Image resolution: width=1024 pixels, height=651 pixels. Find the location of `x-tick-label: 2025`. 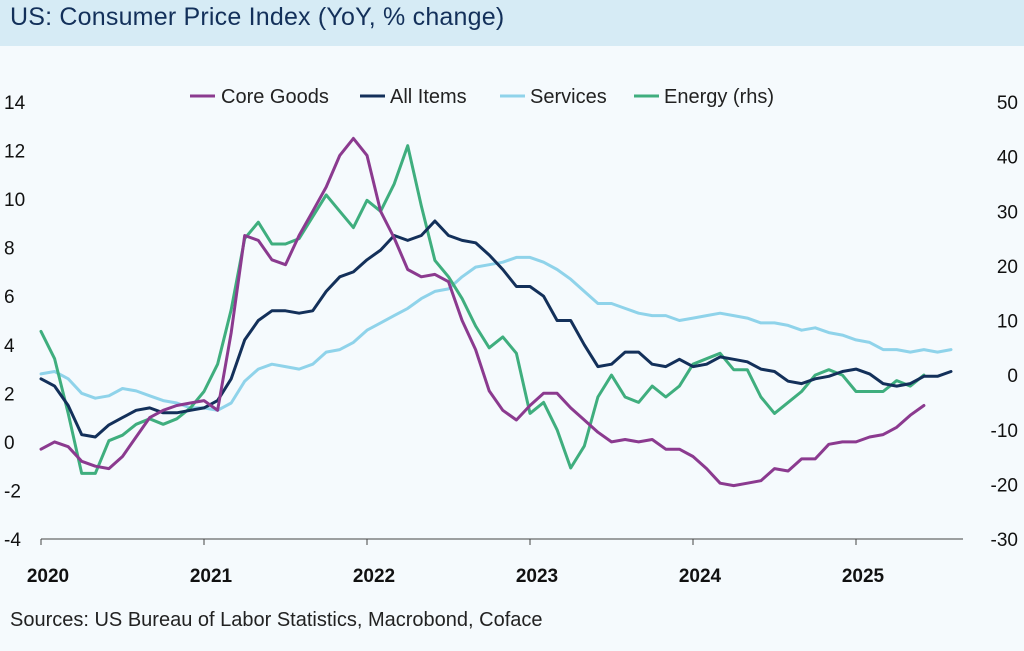

x-tick-label: 2025 is located at coordinates (863, 576).